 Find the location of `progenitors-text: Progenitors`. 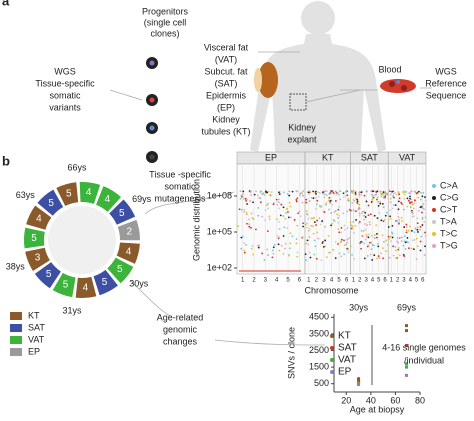

progenitors-text: Progenitors is located at coordinates (165, 11).